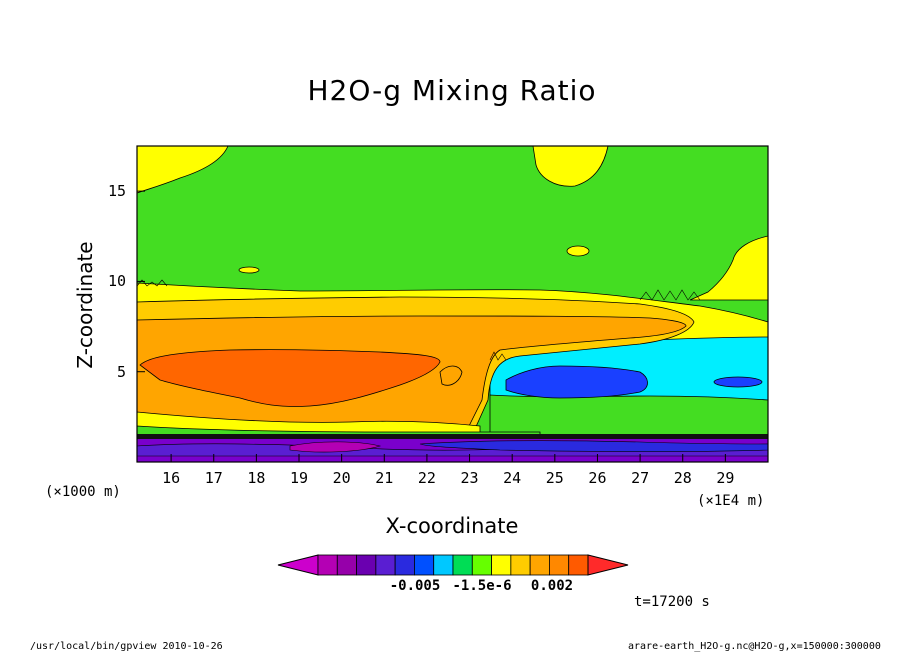 The width and height of the screenshot is (904, 654). What do you see at coordinates (341, 478) in the screenshot?
I see `x-tick-label: 20` at bounding box center [341, 478].